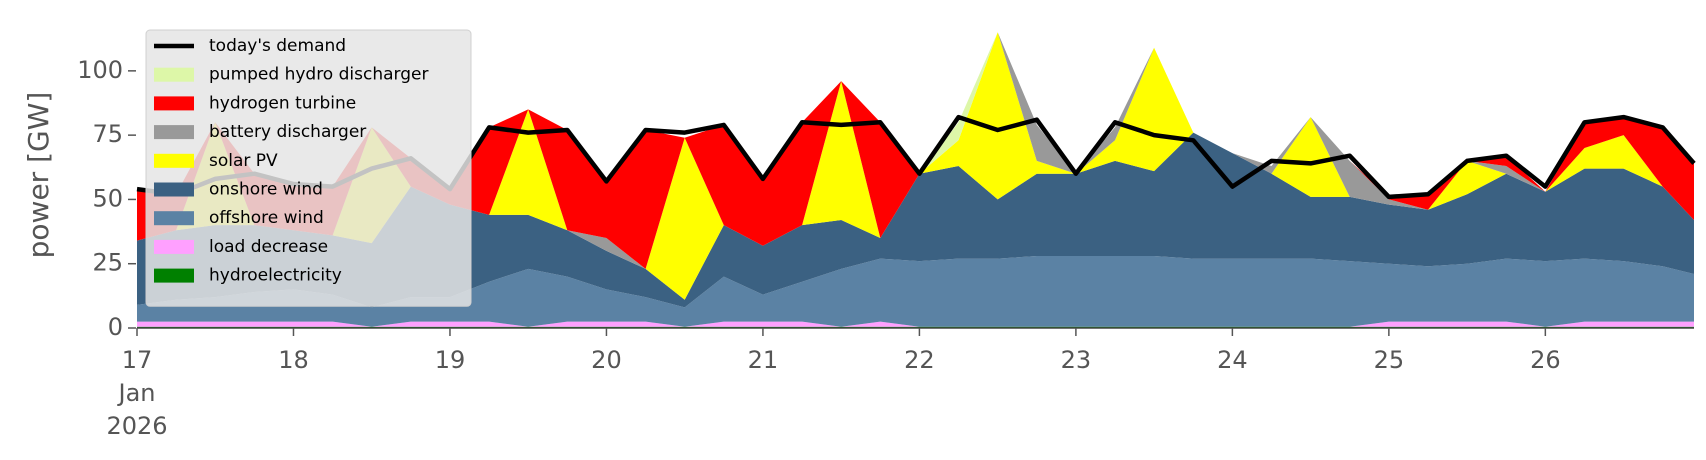  What do you see at coordinates (243, 161) in the screenshot?
I see `legend-label: solar PV` at bounding box center [243, 161].